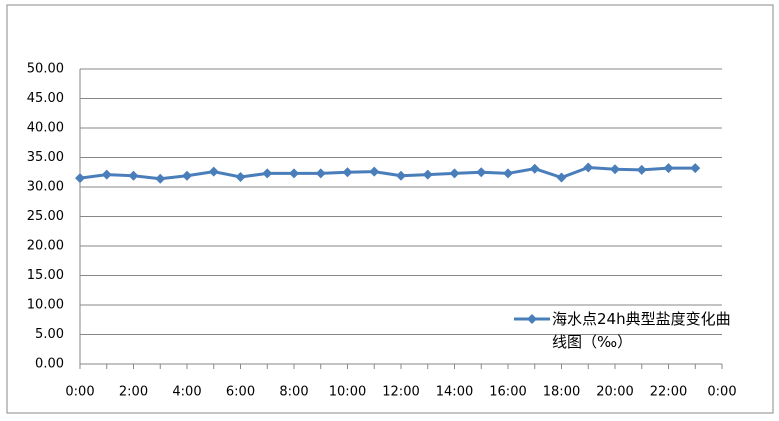 This screenshot has height=421, width=779. What do you see at coordinates (347, 392) in the screenshot?
I see `x-tick-label: 10:00` at bounding box center [347, 392].